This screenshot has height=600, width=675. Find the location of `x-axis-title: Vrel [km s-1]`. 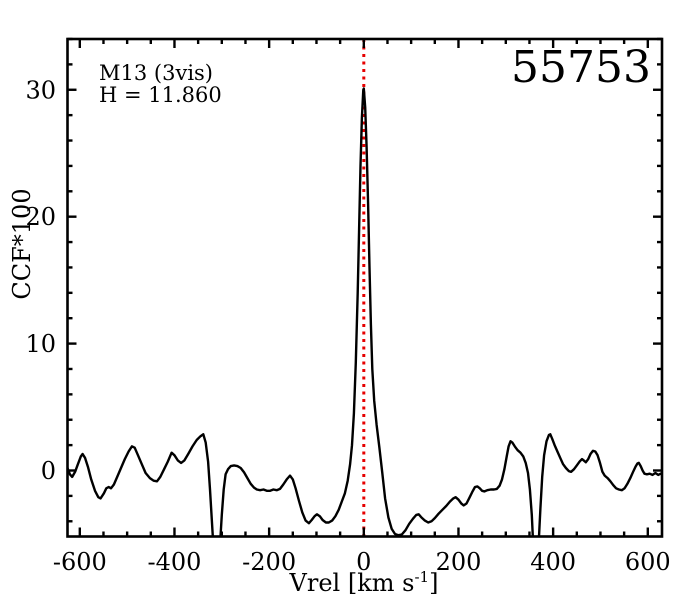

x-axis-title: Vrel [km s-1] is located at coordinates (364, 582).